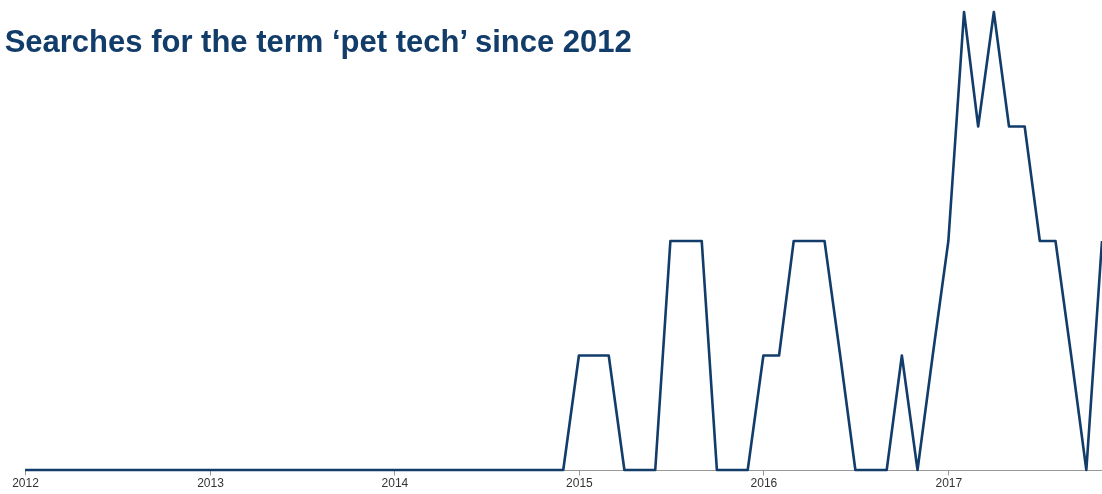  What do you see at coordinates (211, 482) in the screenshot?
I see `x-tick-label: 2013` at bounding box center [211, 482].